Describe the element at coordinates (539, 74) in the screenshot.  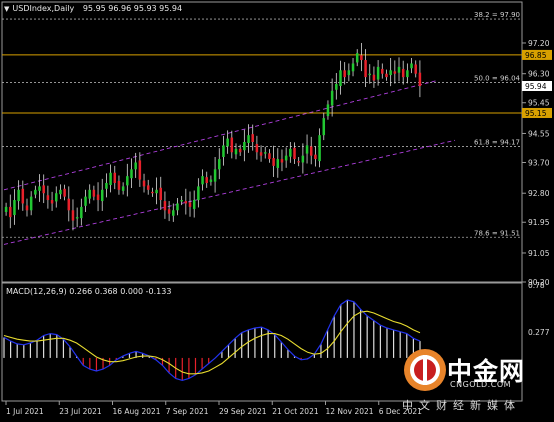
I see `price-tick-label: 96.30` at that location.